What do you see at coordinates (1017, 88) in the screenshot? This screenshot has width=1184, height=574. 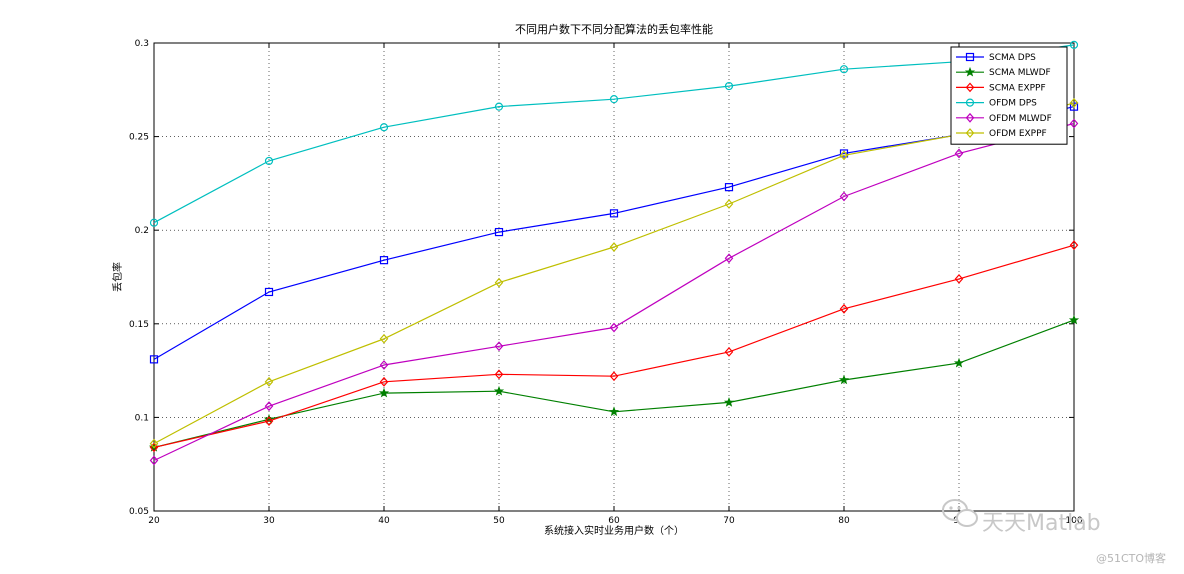 I see `legend-label: SCMA EXPPF` at bounding box center [1017, 88].